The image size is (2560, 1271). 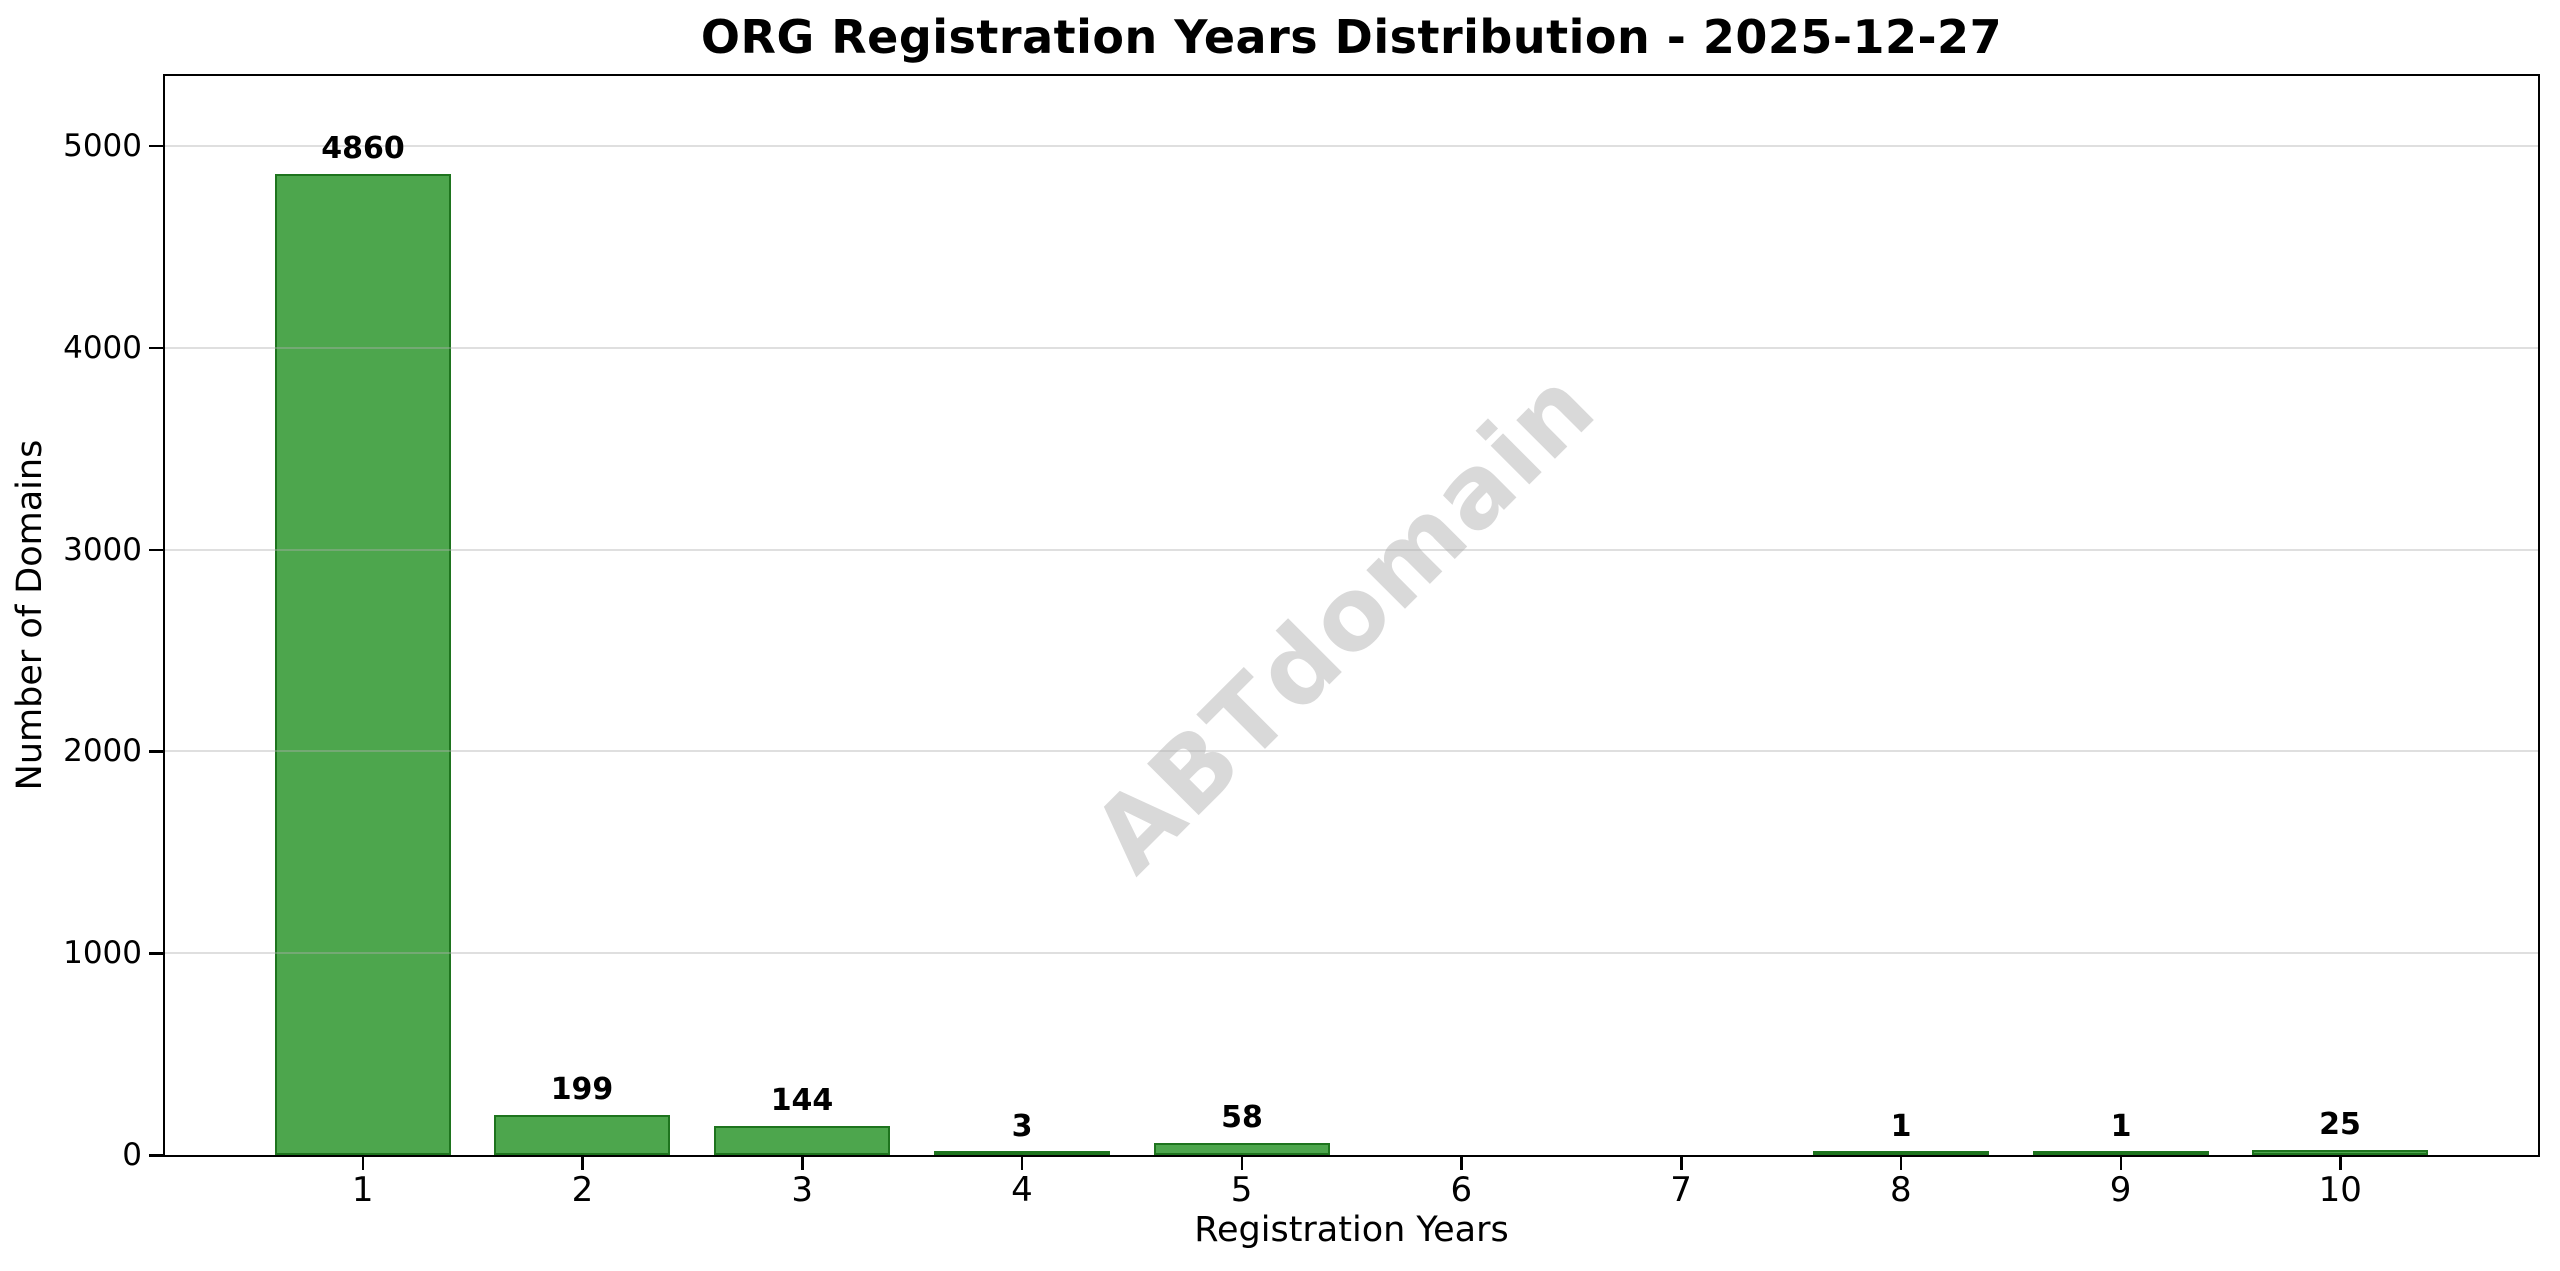 What do you see at coordinates (1242, 1117) in the screenshot?
I see `bar-value-label-5: 58` at bounding box center [1242, 1117].